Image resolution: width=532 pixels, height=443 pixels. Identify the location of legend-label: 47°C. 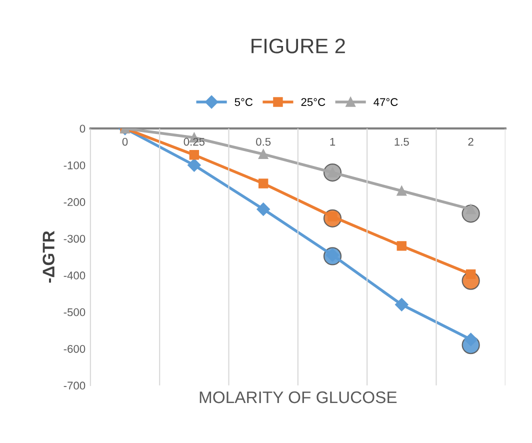
(386, 102).